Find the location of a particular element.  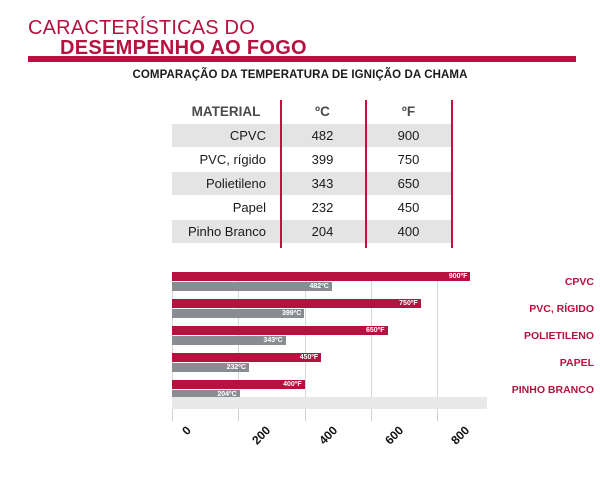

bar-value-label: 400ºF is located at coordinates (292, 384).